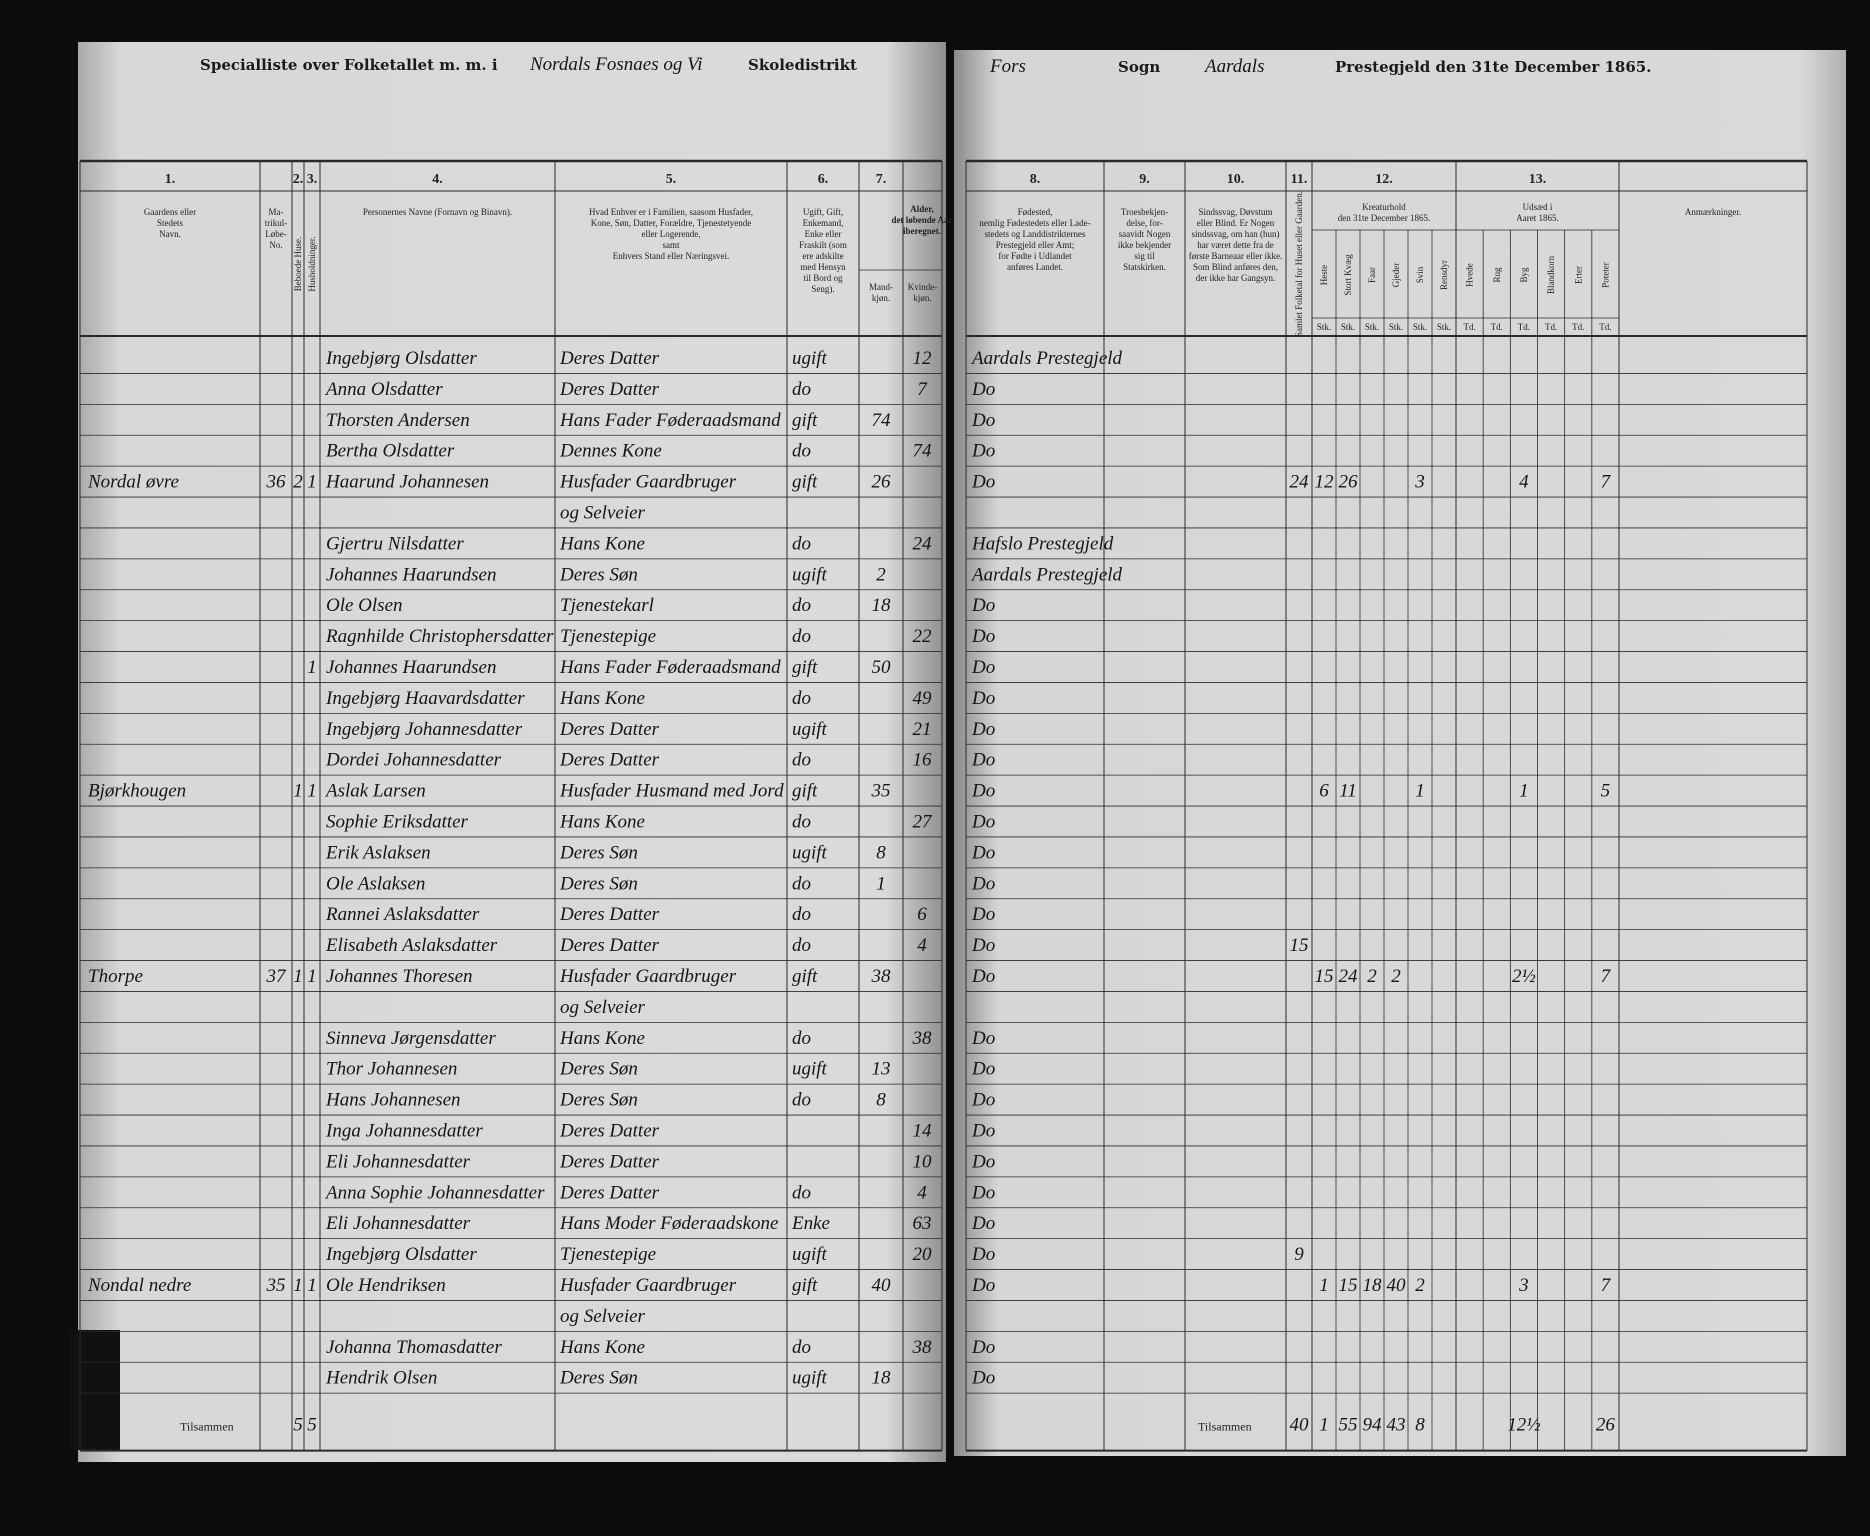 The image size is (1870, 1536). Describe the element at coordinates (1606, 791) in the screenshot. I see `crop-amount: 5` at that location.